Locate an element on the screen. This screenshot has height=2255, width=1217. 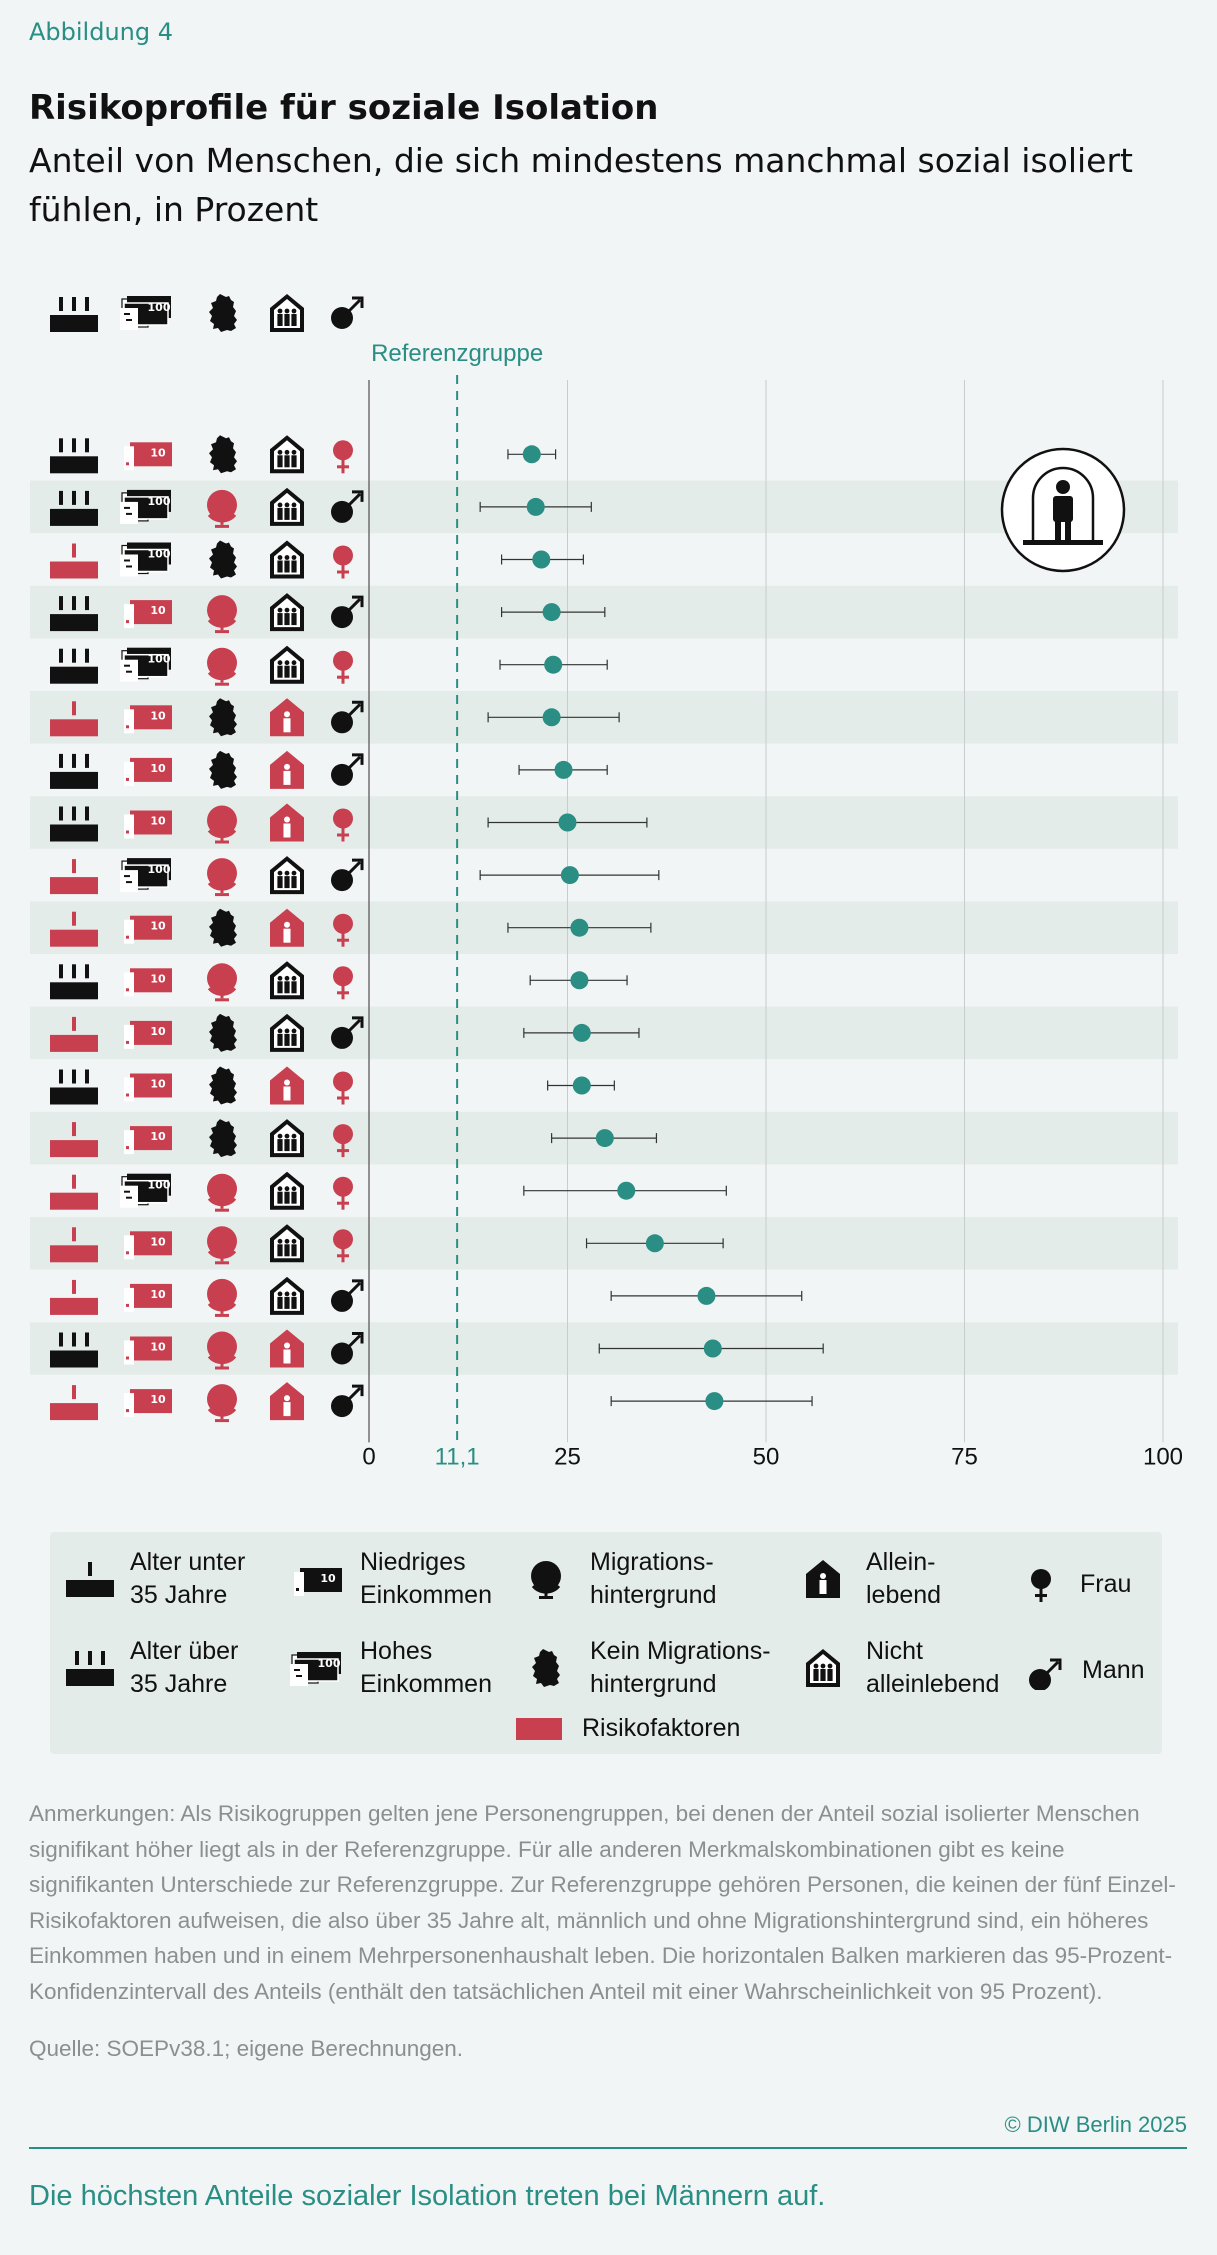
legend-old-line2: 35 Jahre is located at coordinates (179, 1684).